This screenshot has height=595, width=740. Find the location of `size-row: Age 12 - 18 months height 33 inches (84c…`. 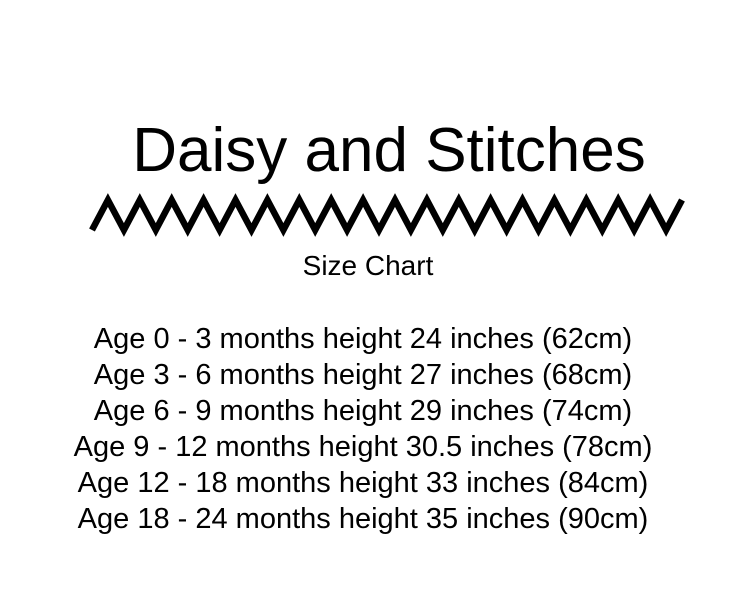

size-row: Age 12 - 18 months height 33 inches (84c… is located at coordinates (363, 483).